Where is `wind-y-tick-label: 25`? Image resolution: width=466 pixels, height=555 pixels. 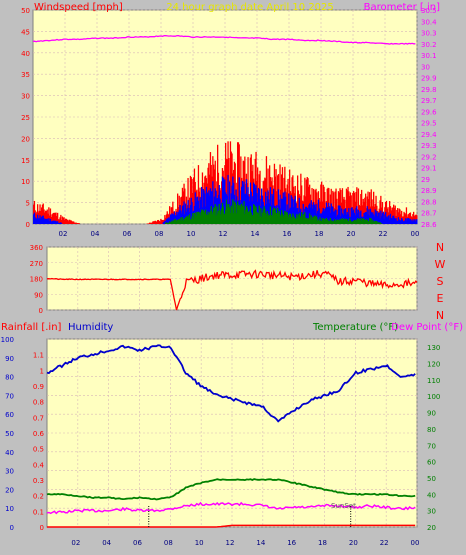
wind-y-tick-label: 25 is located at coordinates (25, 118).